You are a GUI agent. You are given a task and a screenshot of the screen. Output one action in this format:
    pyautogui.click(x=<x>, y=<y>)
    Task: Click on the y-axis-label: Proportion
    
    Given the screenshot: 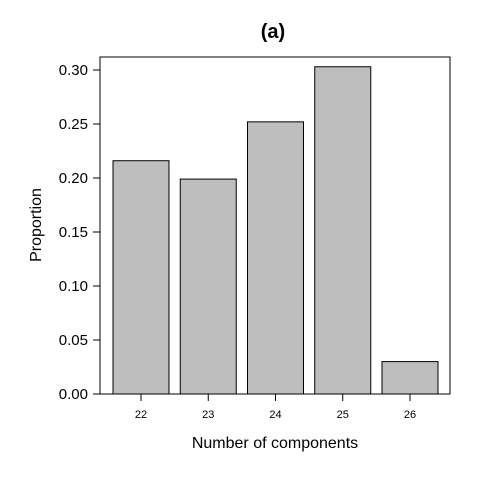 What is the action you would take?
    pyautogui.click(x=36, y=225)
    